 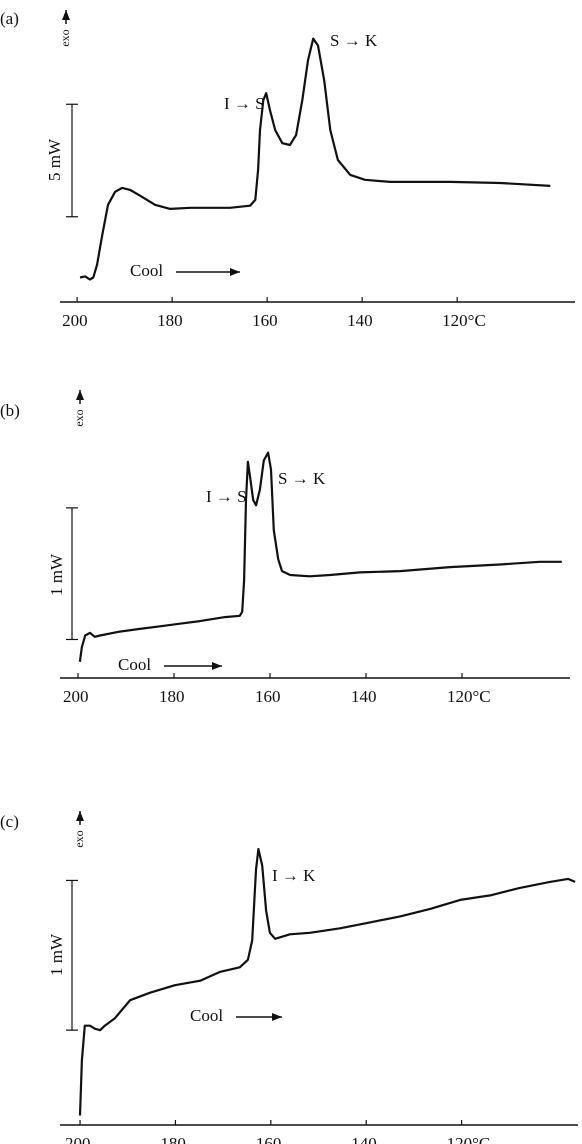 I want to click on panel-label: (c), so click(x=9, y=821).